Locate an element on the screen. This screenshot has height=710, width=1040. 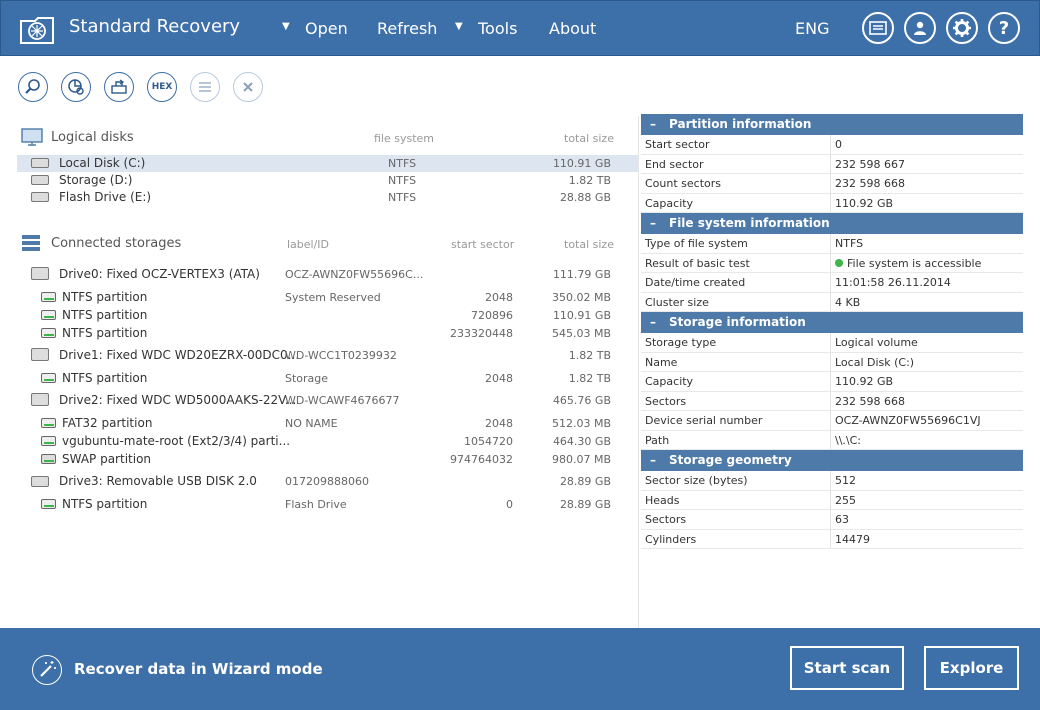
connected-storages-title: Connected storages is located at coordinates (116, 243).